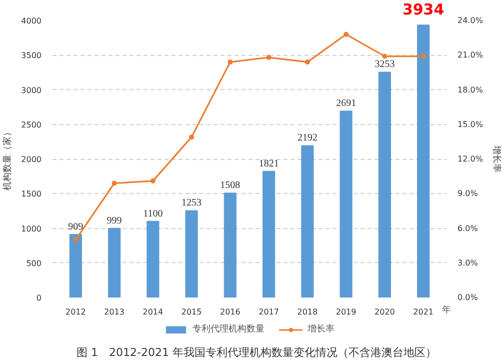 Image resolution: width=503 pixels, height=364 pixels. What do you see at coordinates (31, 21) in the screenshot?
I see `y-tick-label: 4000` at bounding box center [31, 21].